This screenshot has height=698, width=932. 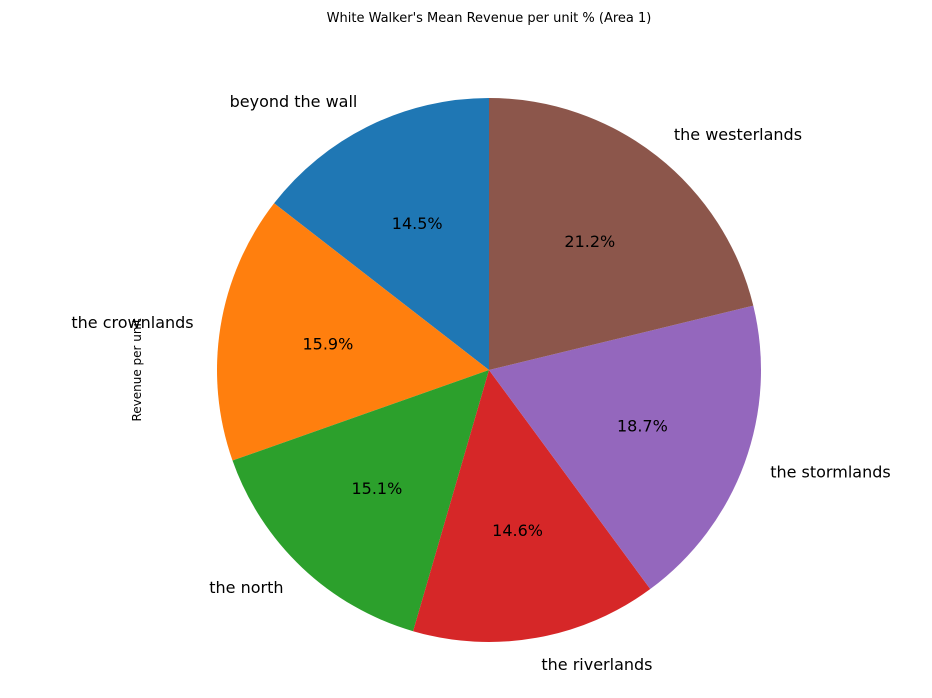 What do you see at coordinates (360, 501) in the screenshot?
I see `slice-the-north` at bounding box center [360, 501].